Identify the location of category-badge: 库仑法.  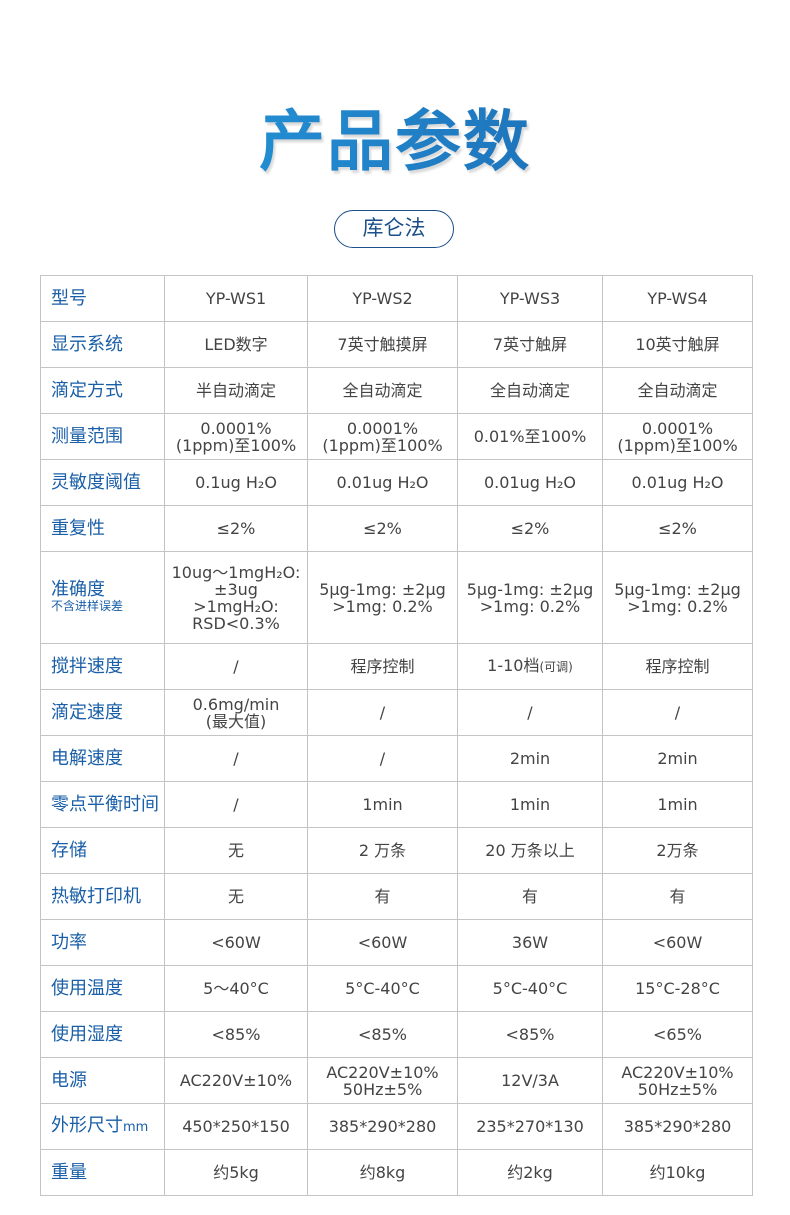
(394, 229).